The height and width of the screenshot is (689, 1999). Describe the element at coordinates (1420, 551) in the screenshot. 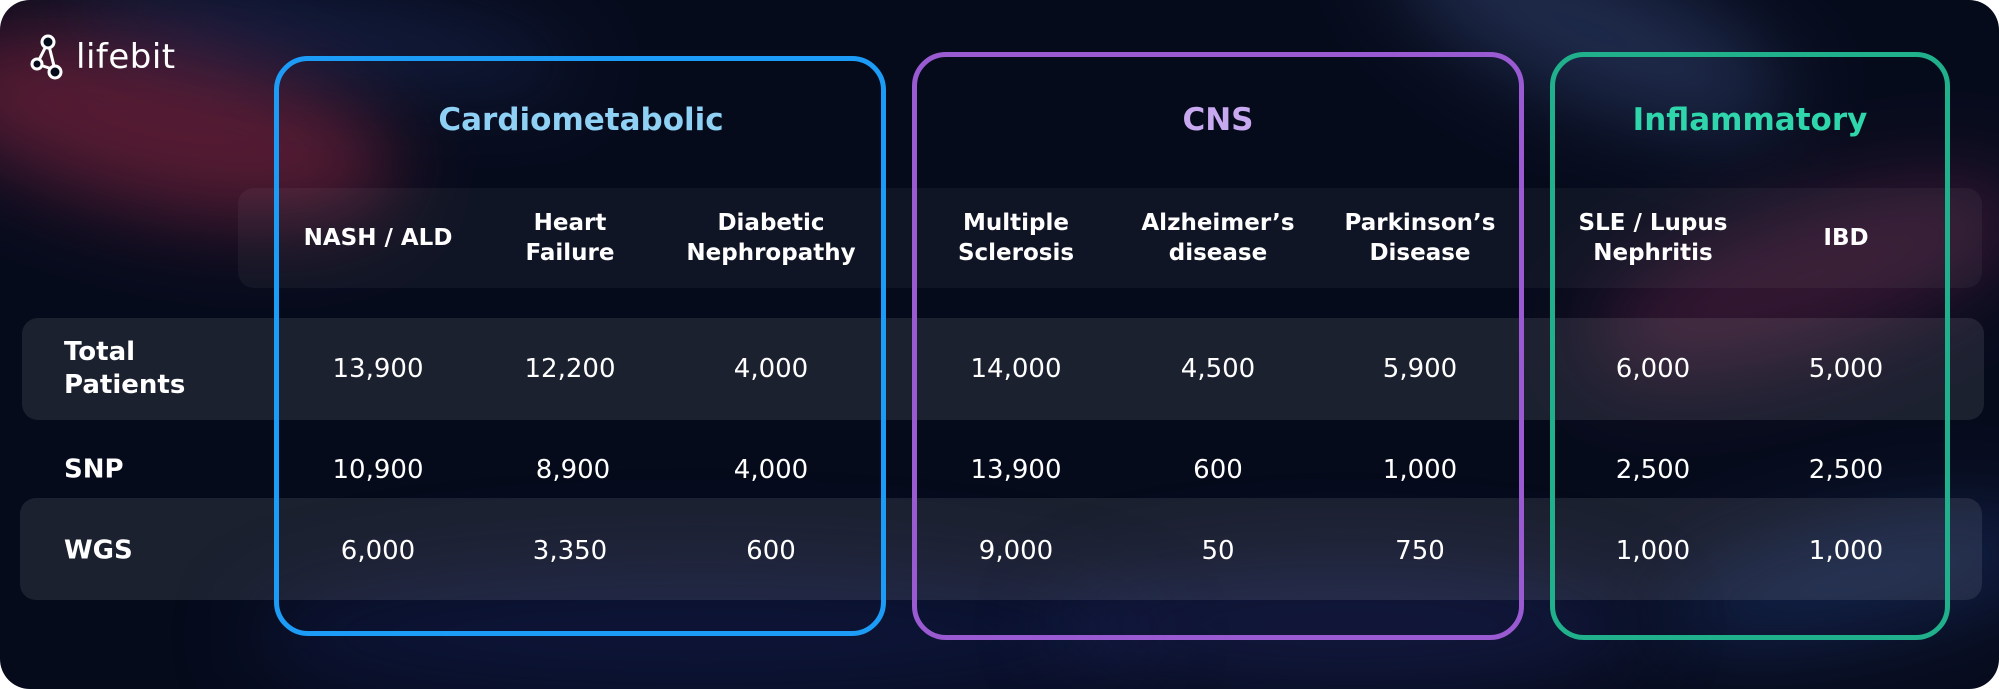

I see `table-cell: 750` at that location.